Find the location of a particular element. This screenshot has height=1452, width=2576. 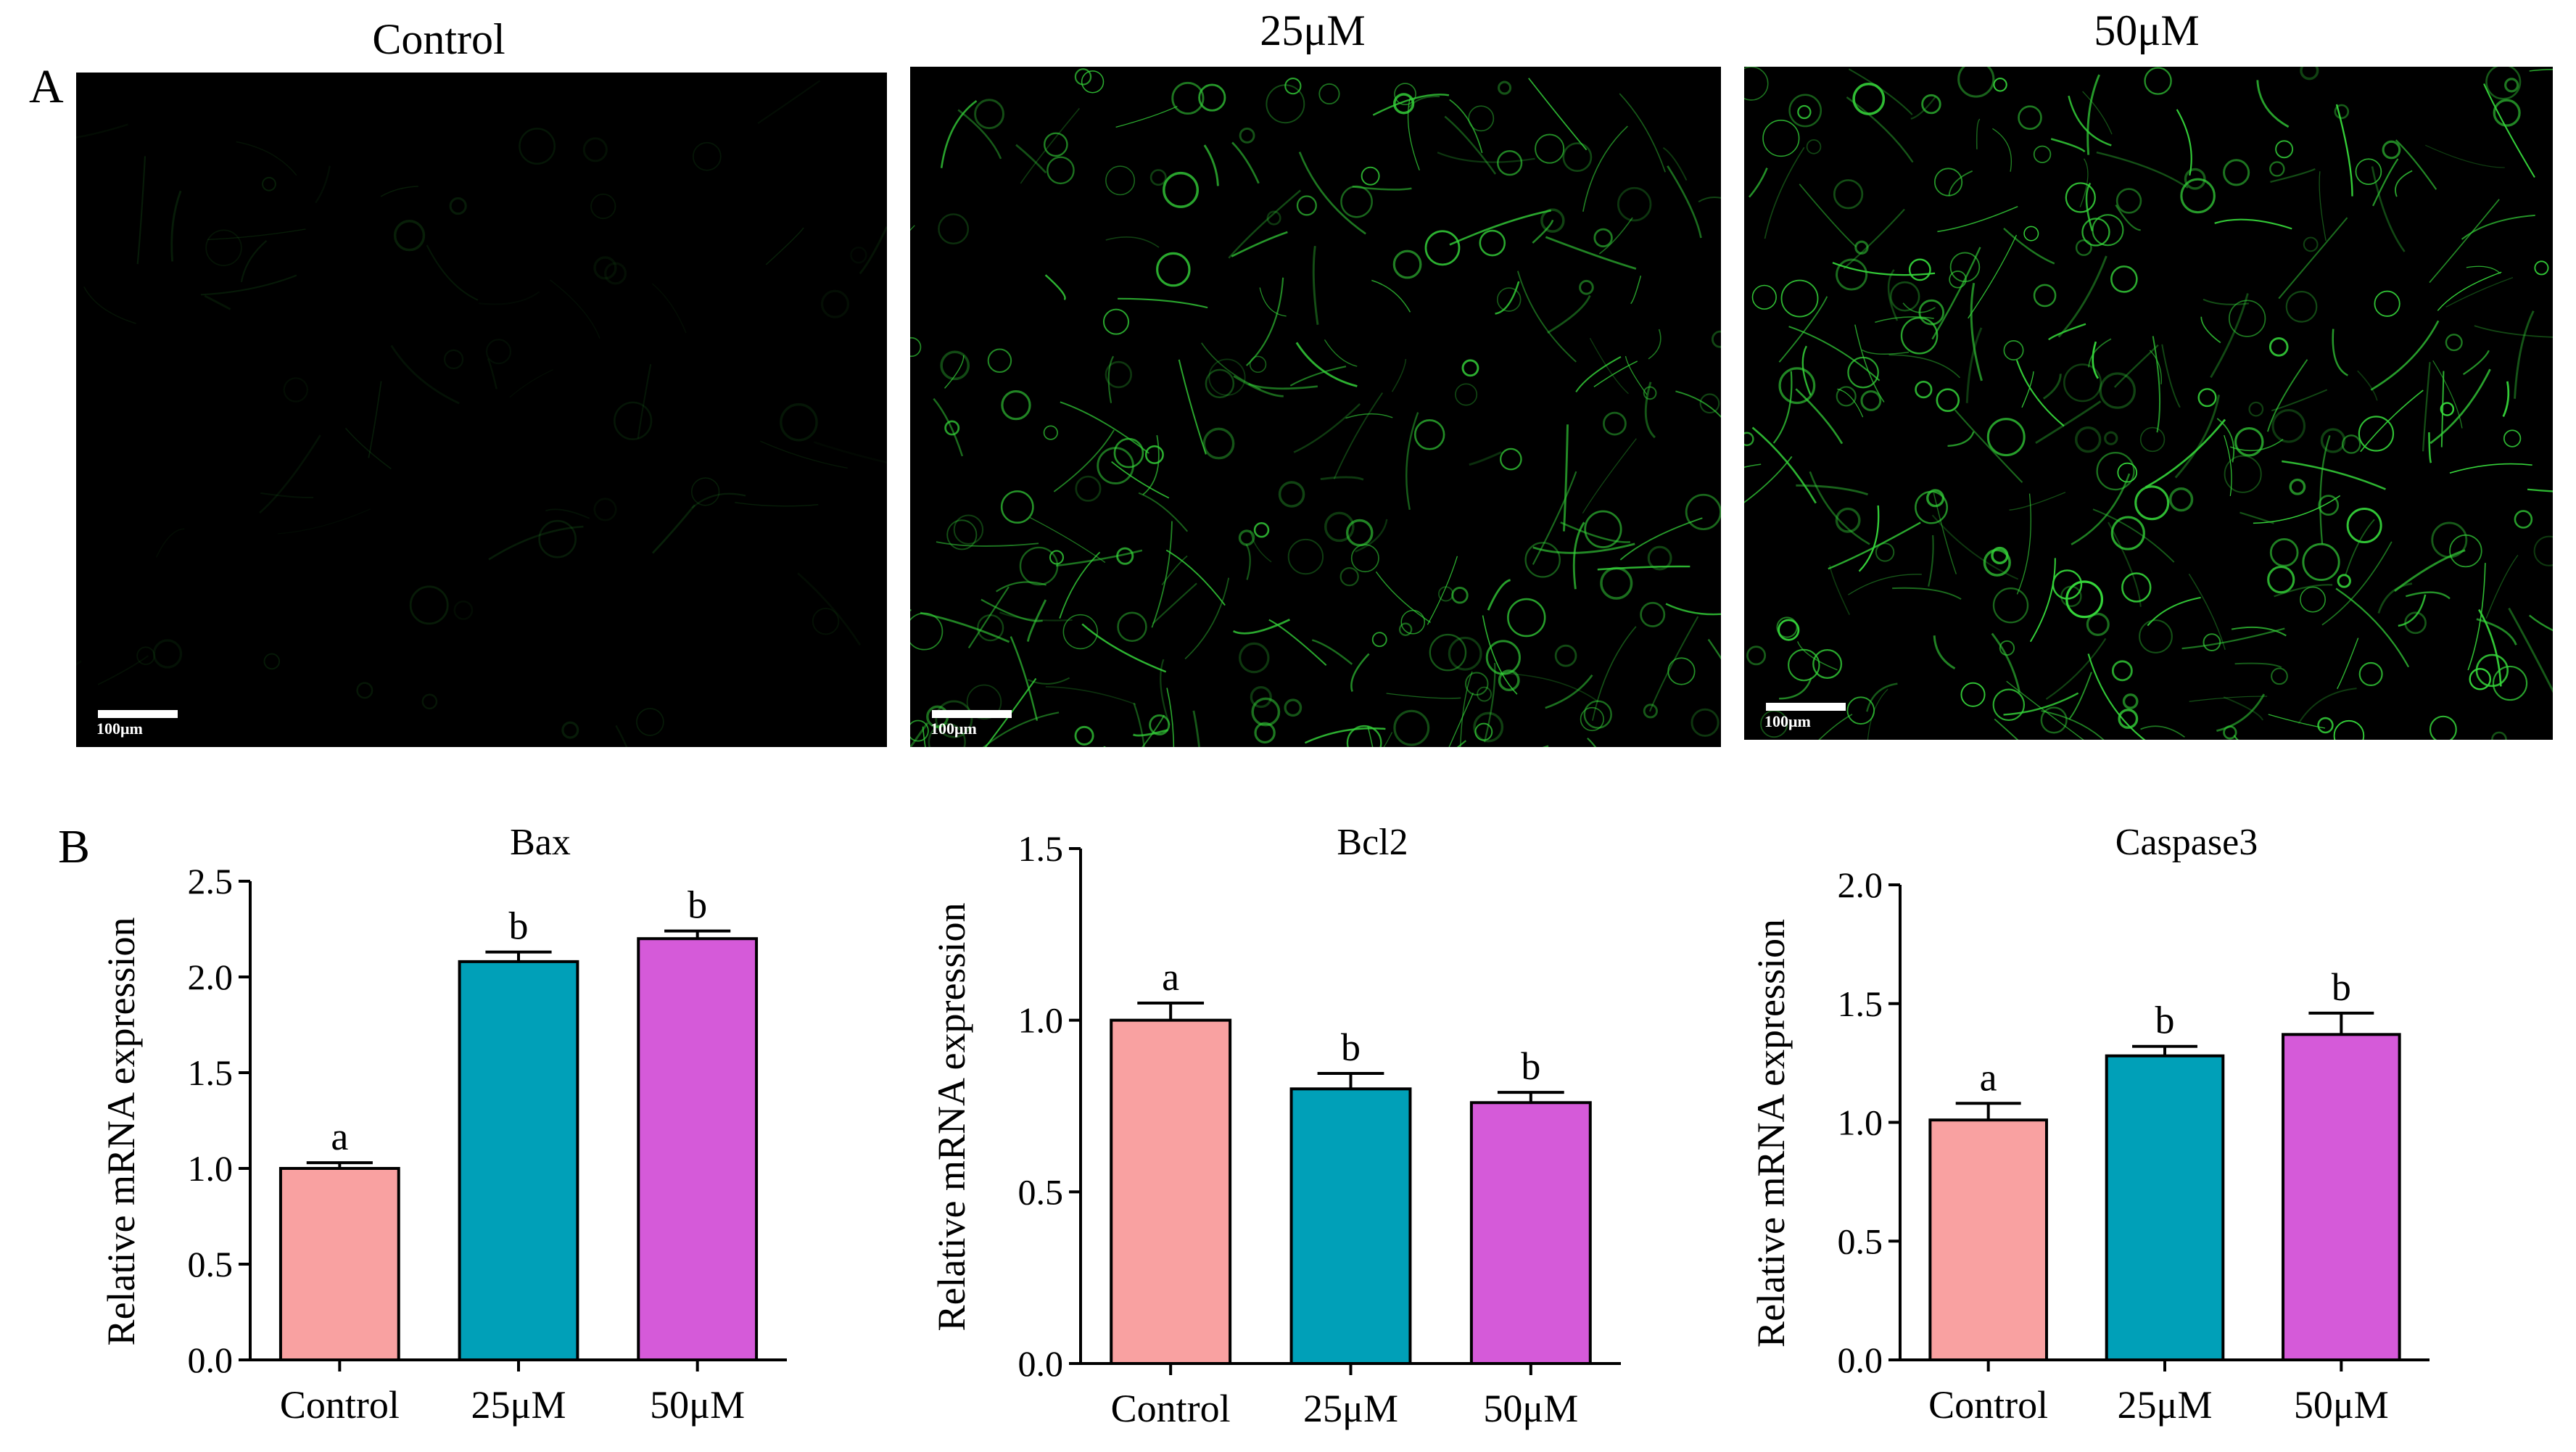

y-tick-label: 1.5 is located at coordinates (1860, 1004).